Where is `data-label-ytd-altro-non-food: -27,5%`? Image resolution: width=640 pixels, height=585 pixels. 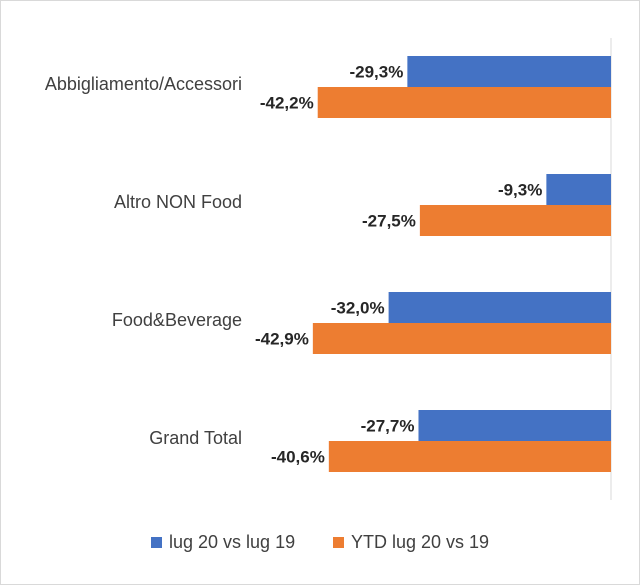 data-label-ytd-altro-non-food: -27,5% is located at coordinates (389, 221).